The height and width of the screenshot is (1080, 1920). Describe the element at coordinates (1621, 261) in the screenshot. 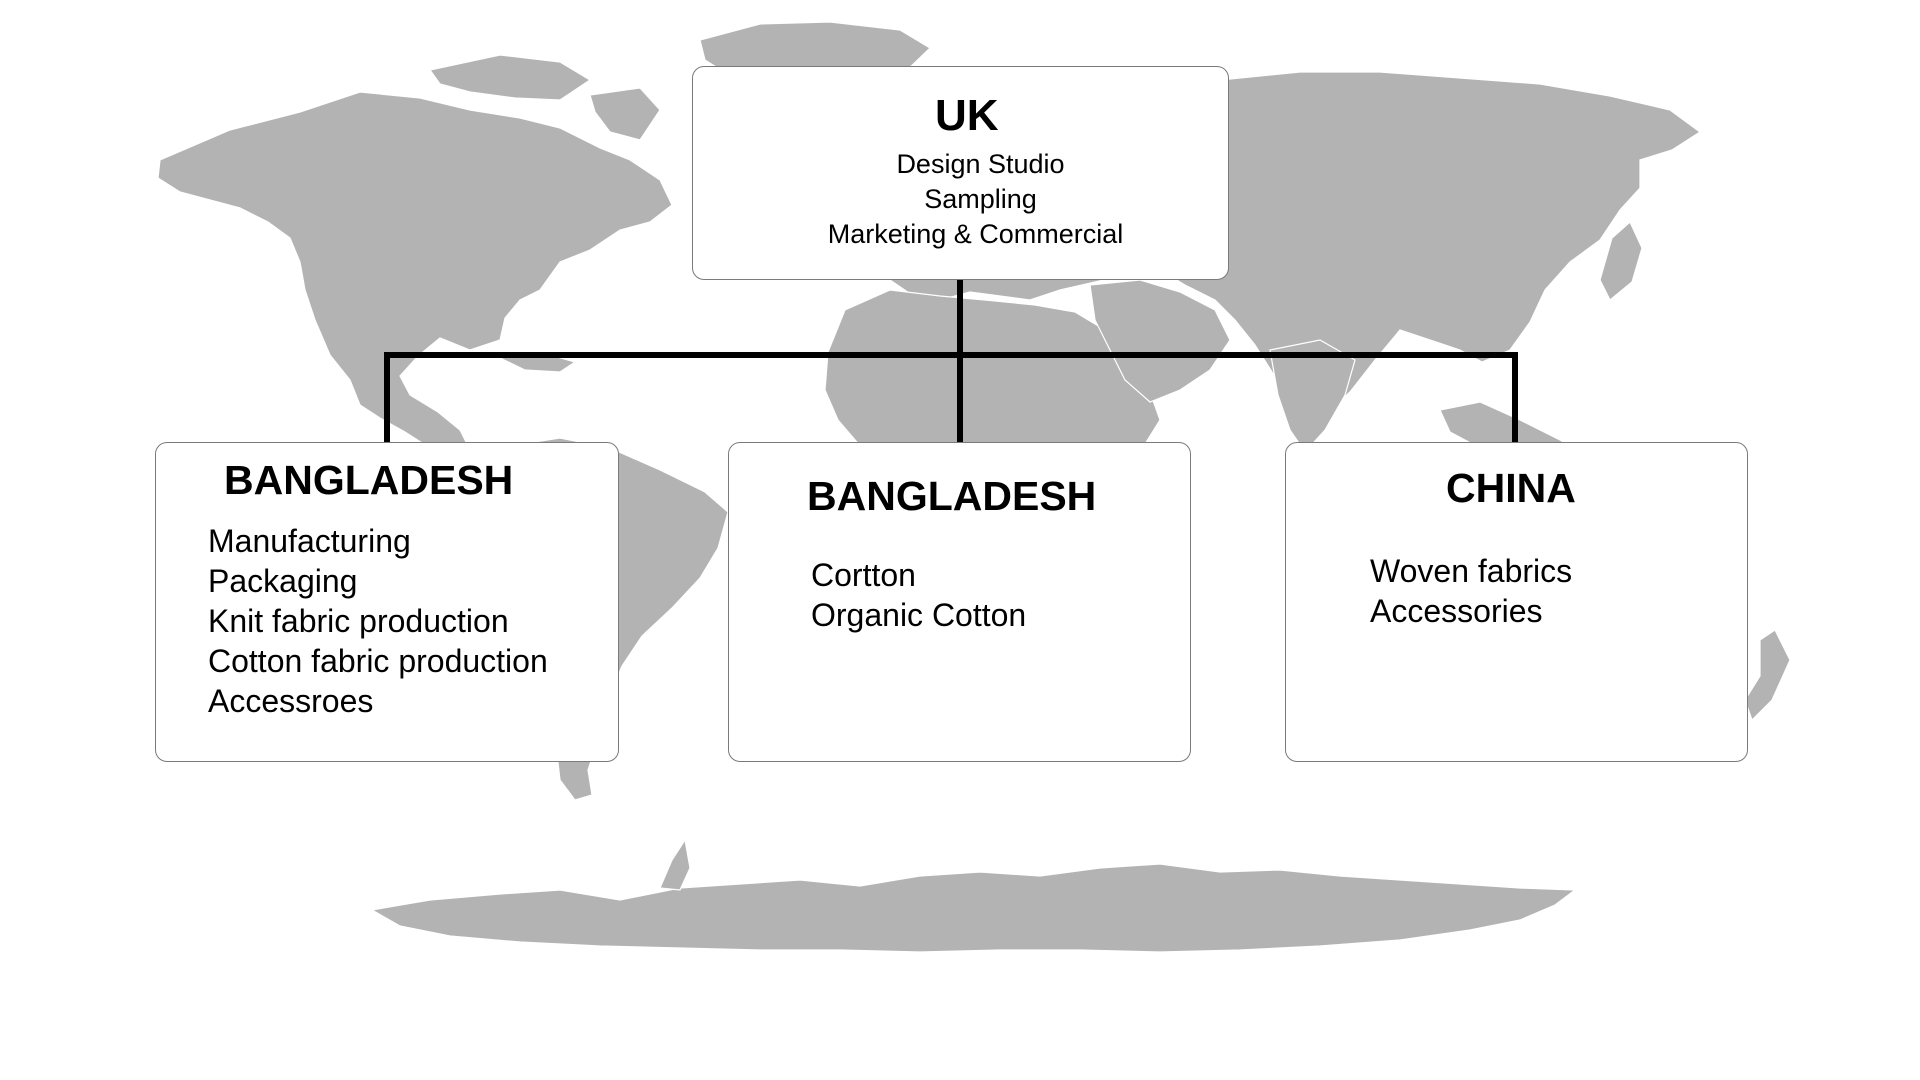

I see `land-japan` at that location.